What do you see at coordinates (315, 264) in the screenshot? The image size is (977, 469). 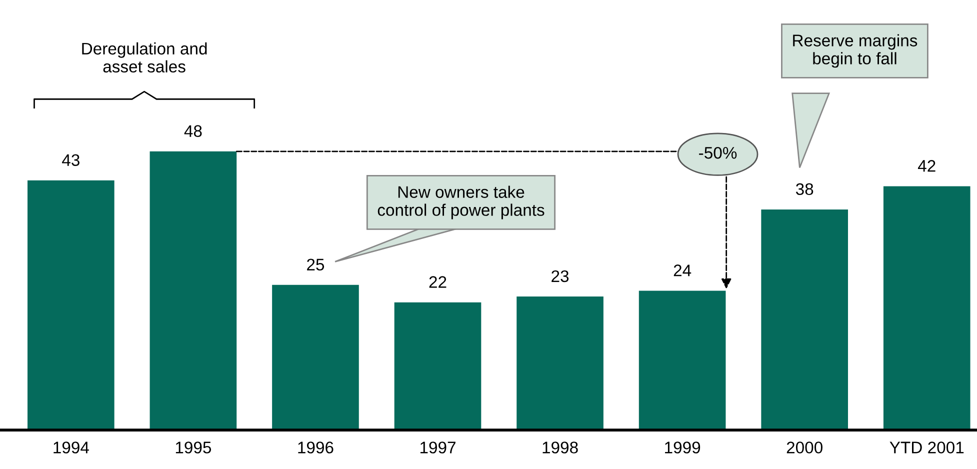 I see `data-label: 25` at bounding box center [315, 264].